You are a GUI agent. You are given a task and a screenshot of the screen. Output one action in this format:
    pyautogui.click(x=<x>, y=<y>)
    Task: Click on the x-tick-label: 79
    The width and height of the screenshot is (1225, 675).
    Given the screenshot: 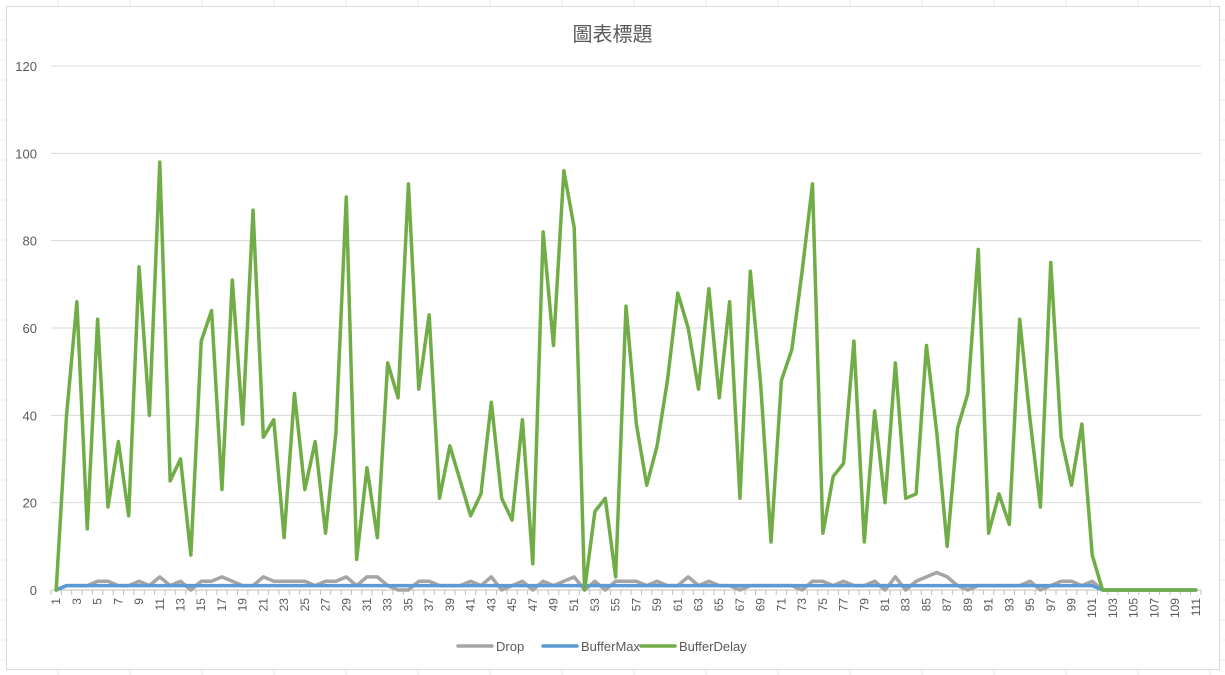 What is the action you would take?
    pyautogui.click(x=864, y=605)
    